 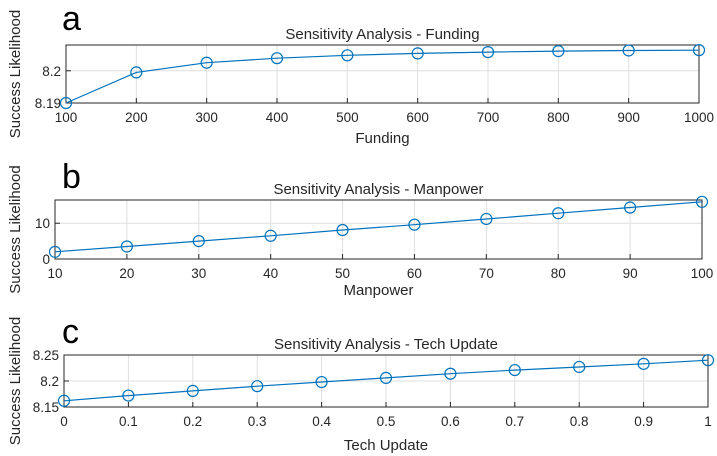 What do you see at coordinates (128, 421) in the screenshot?
I see `x-tick-label: 0.1` at bounding box center [128, 421].